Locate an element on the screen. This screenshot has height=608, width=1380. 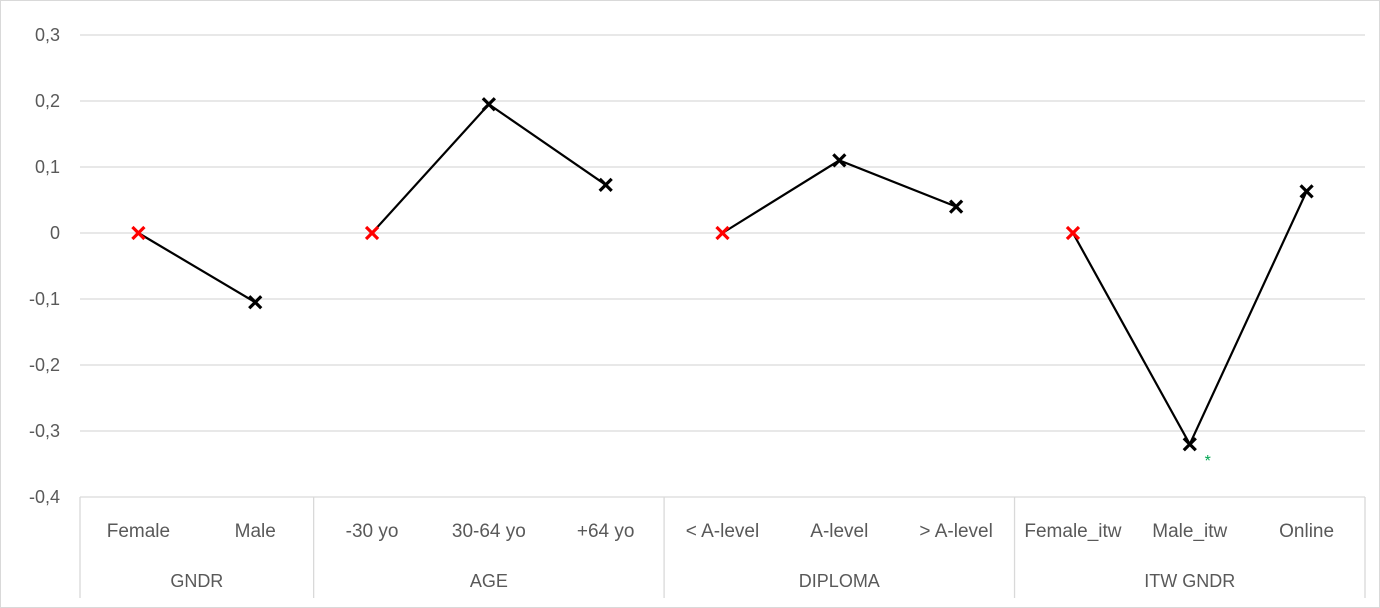
y-tick-label: 0,1 is located at coordinates (47, 167).